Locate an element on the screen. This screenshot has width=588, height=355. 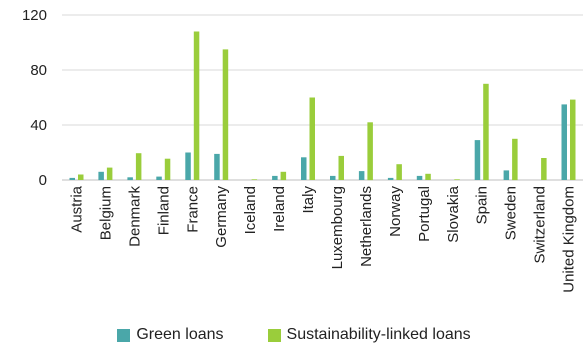
bar-green-loans-norway is located at coordinates (390, 178).